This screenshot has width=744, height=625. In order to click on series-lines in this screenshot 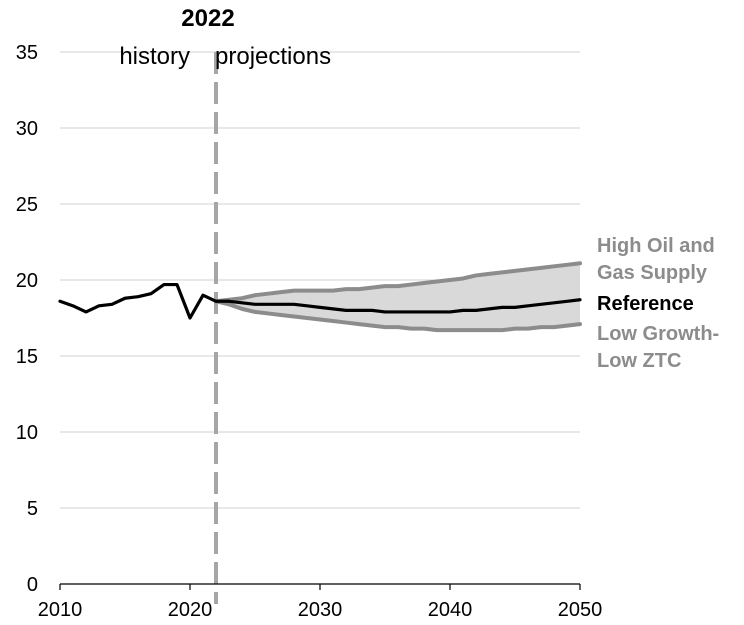, I will do `click(320, 297)`.